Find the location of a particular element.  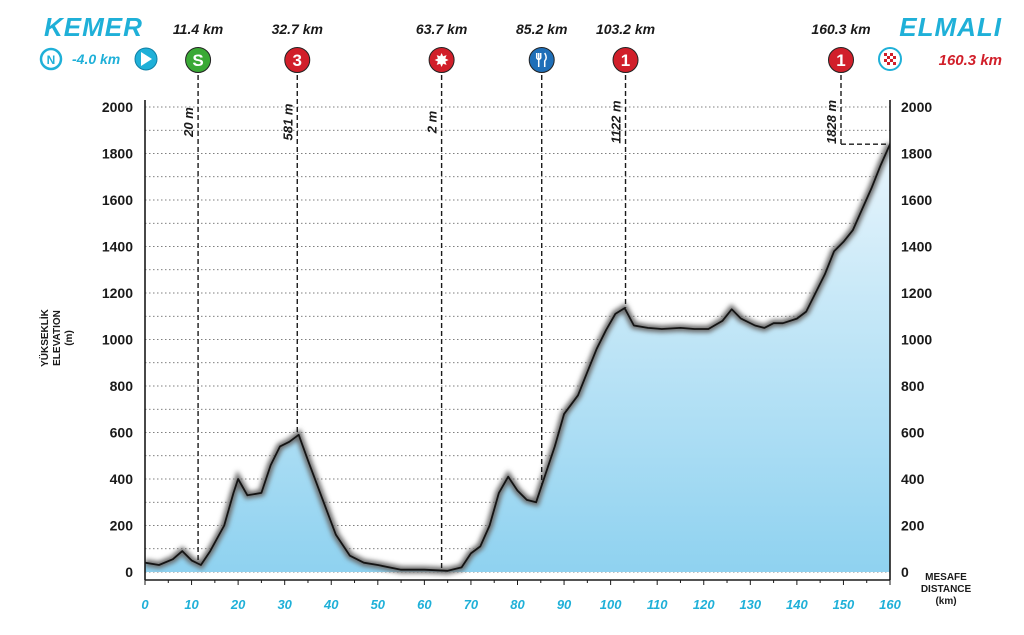

marker-sprint-icon: 11.4 km S 20 m is located at coordinates (198, 291).